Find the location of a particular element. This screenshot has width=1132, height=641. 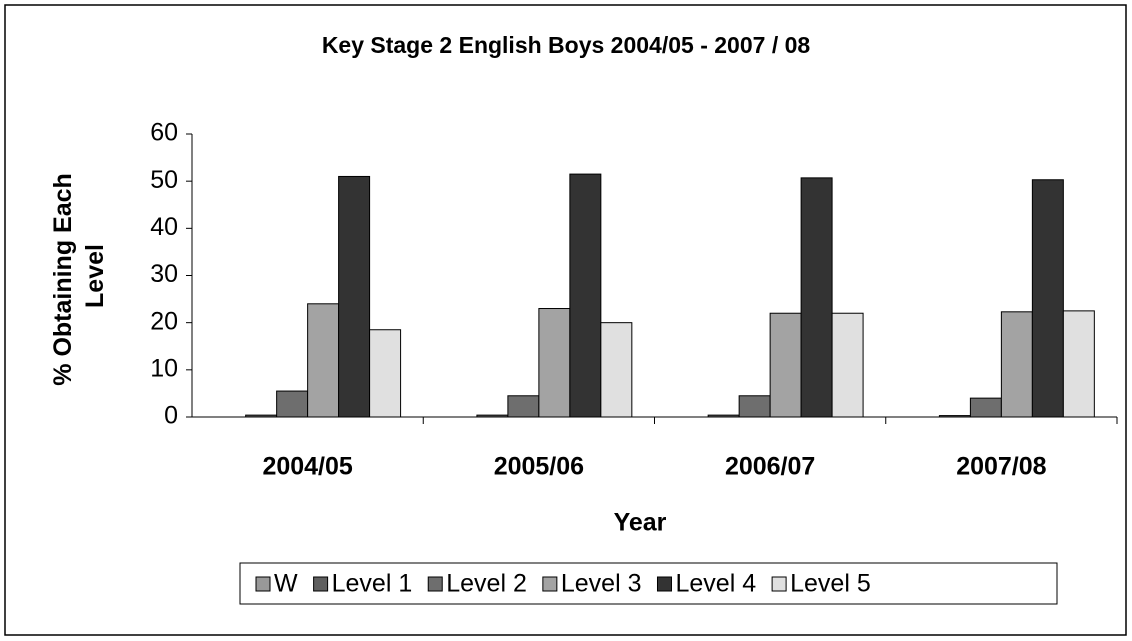

y-tick-label: 20 is located at coordinates (164, 321).